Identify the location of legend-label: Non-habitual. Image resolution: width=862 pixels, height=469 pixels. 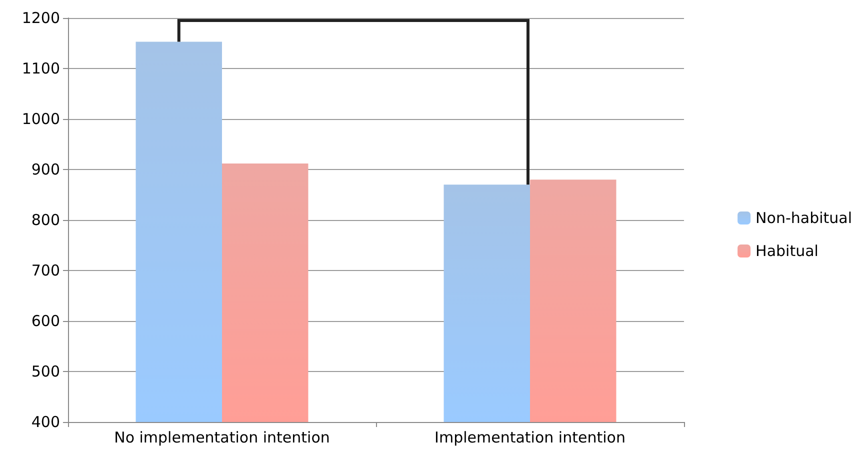
(804, 218).